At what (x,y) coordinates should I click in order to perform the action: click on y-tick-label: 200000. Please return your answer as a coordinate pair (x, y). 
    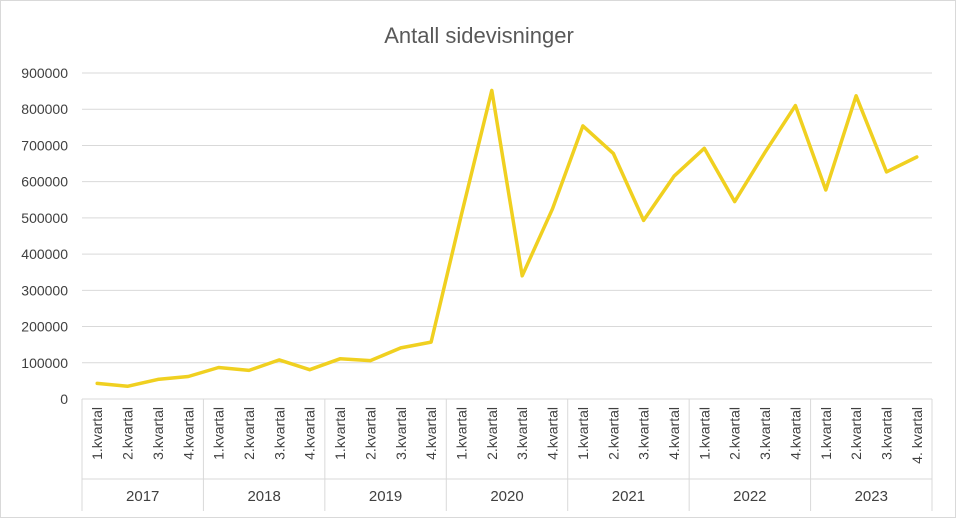
    Looking at the image, I should click on (44, 327).